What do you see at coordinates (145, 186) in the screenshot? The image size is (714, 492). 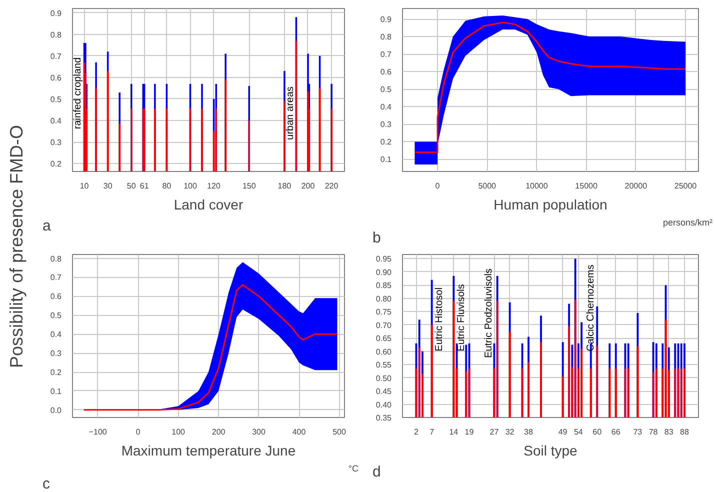 I see `x-tick-label: 61` at bounding box center [145, 186].